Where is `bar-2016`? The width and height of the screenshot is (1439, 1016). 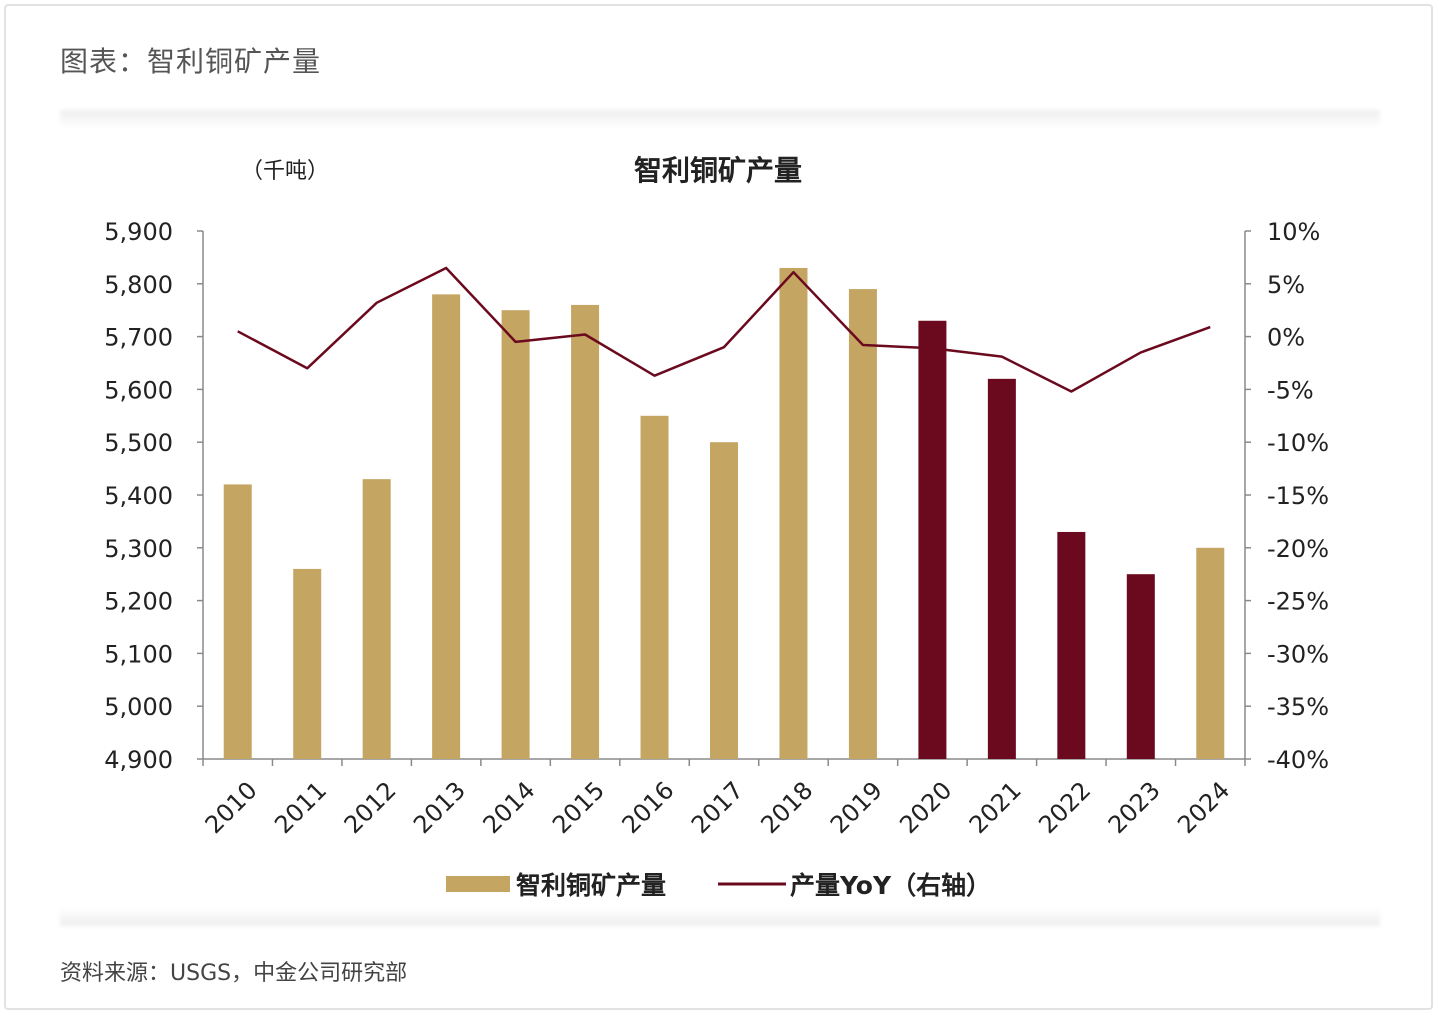
bar-2016 is located at coordinates (654, 587).